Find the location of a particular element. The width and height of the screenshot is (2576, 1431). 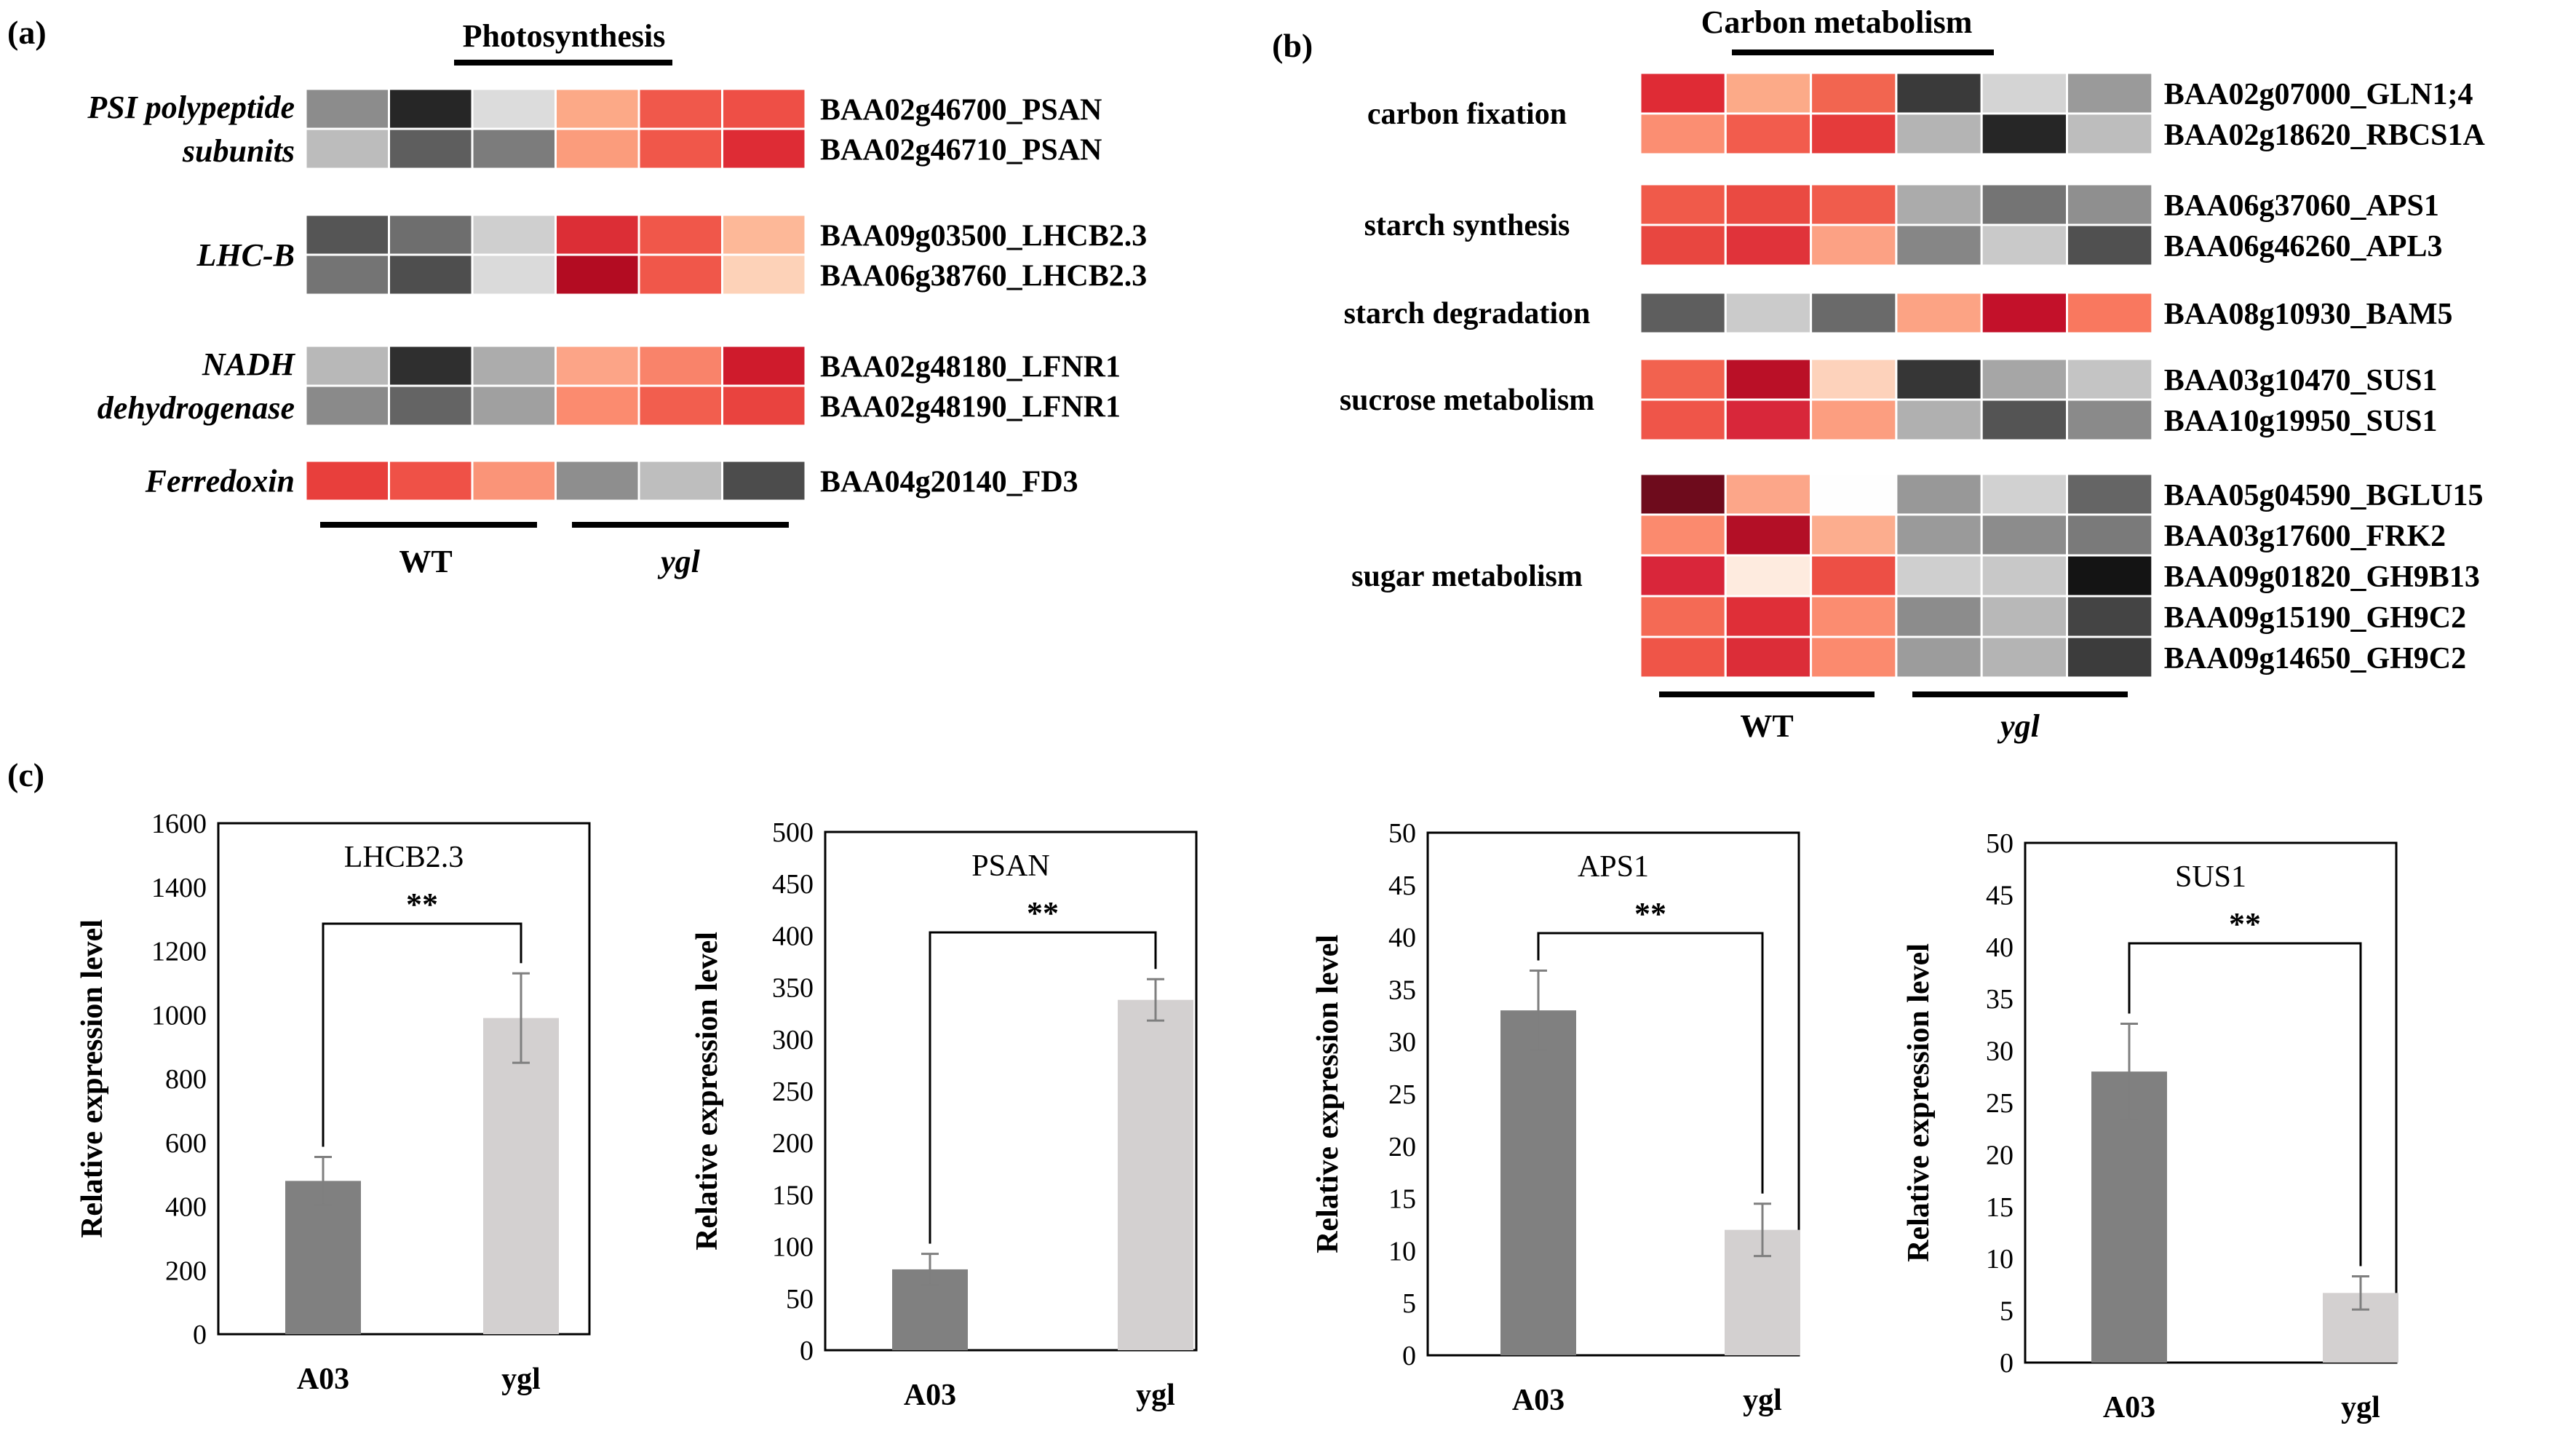

chart-title: PSAN is located at coordinates (1010, 866).